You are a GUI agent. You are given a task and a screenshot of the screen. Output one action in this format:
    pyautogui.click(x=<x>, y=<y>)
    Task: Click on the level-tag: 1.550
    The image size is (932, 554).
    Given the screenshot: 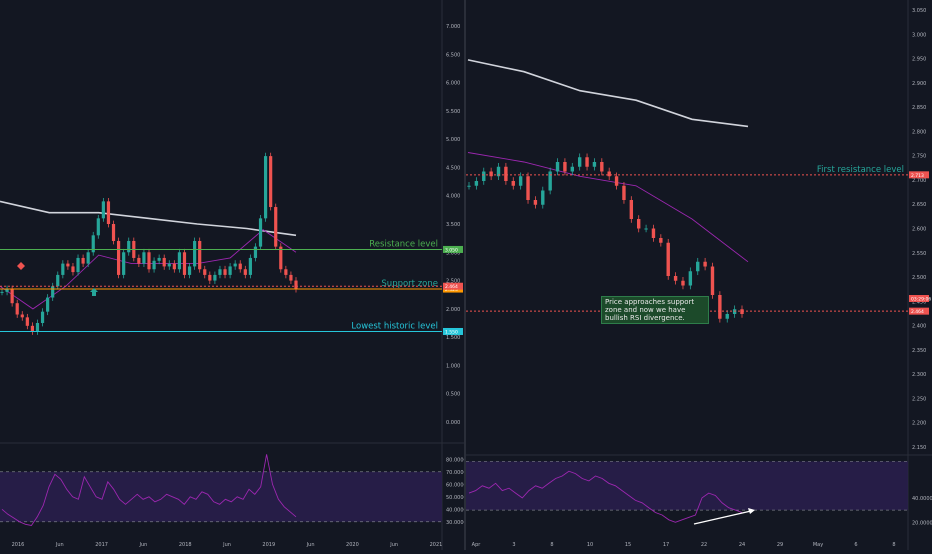 What is the action you would take?
    pyautogui.click(x=451, y=332)
    